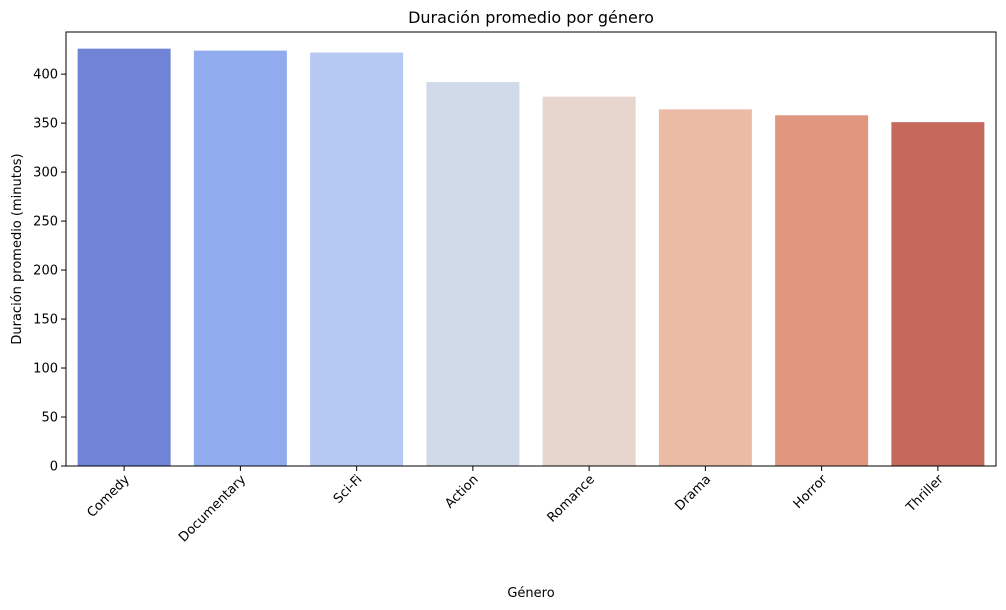 The image size is (1006, 610). What do you see at coordinates (531, 17) in the screenshot?
I see `chart-title: Duración promedio por género` at bounding box center [531, 17].